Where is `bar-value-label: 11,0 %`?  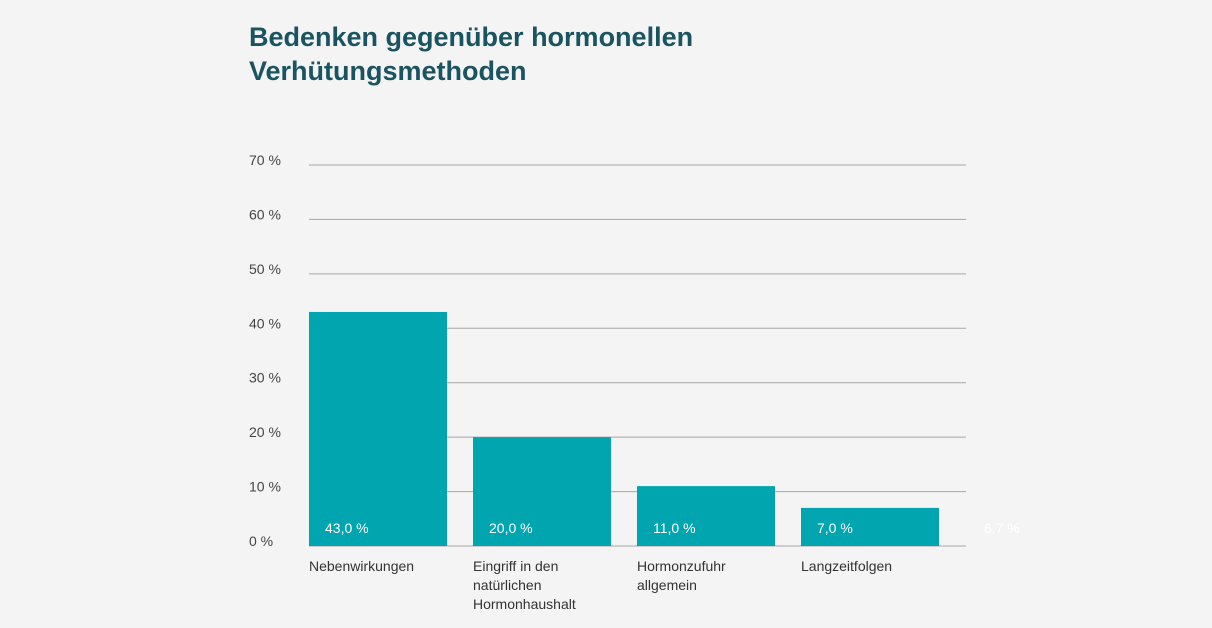 bar-value-label: 11,0 % is located at coordinates (674, 528).